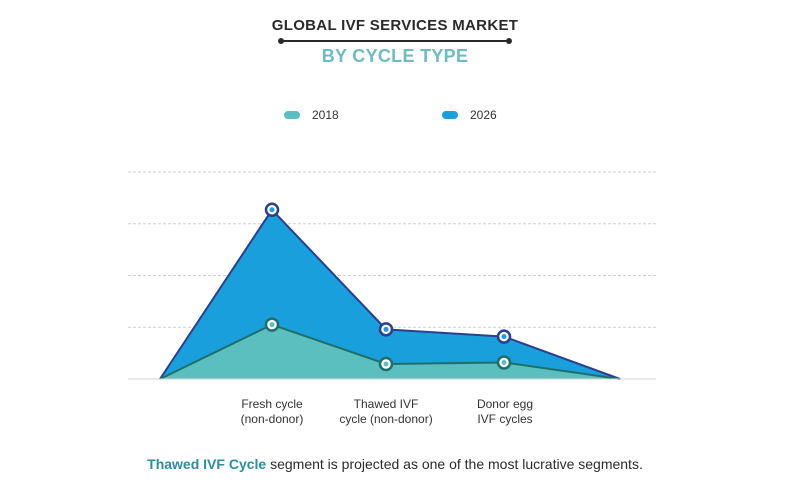  What do you see at coordinates (450, 115) in the screenshot?
I see `legend-swatch-2026` at bounding box center [450, 115].